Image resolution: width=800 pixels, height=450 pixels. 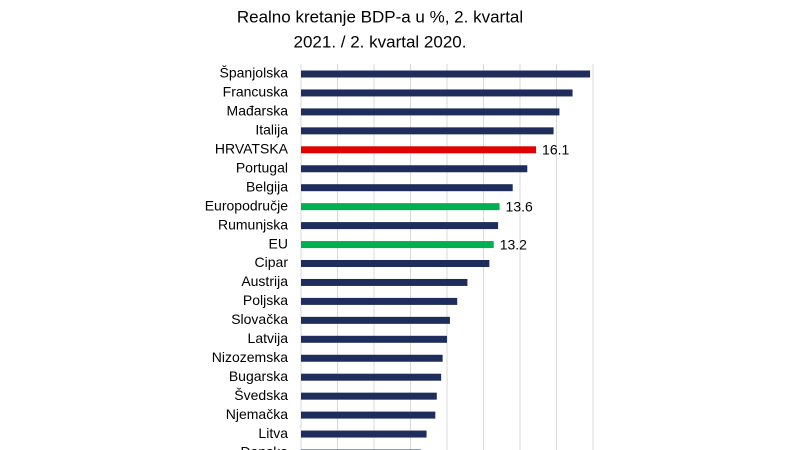 What do you see at coordinates (262, 167) in the screenshot?
I see `y-tick-label: Portugal` at bounding box center [262, 167].